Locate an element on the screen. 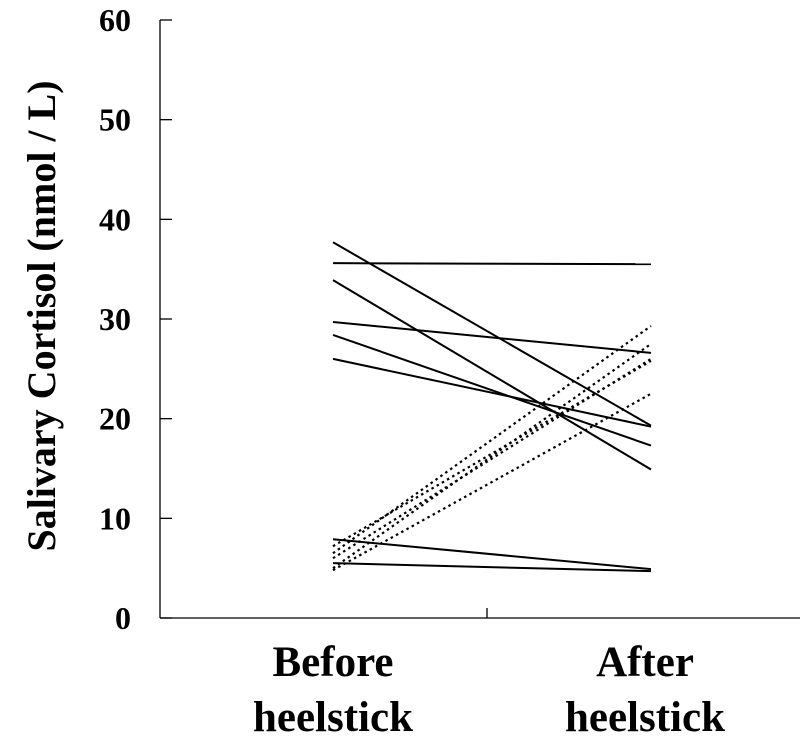 The height and width of the screenshot is (740, 802). y-tick-label: 40 is located at coordinates (115, 219).